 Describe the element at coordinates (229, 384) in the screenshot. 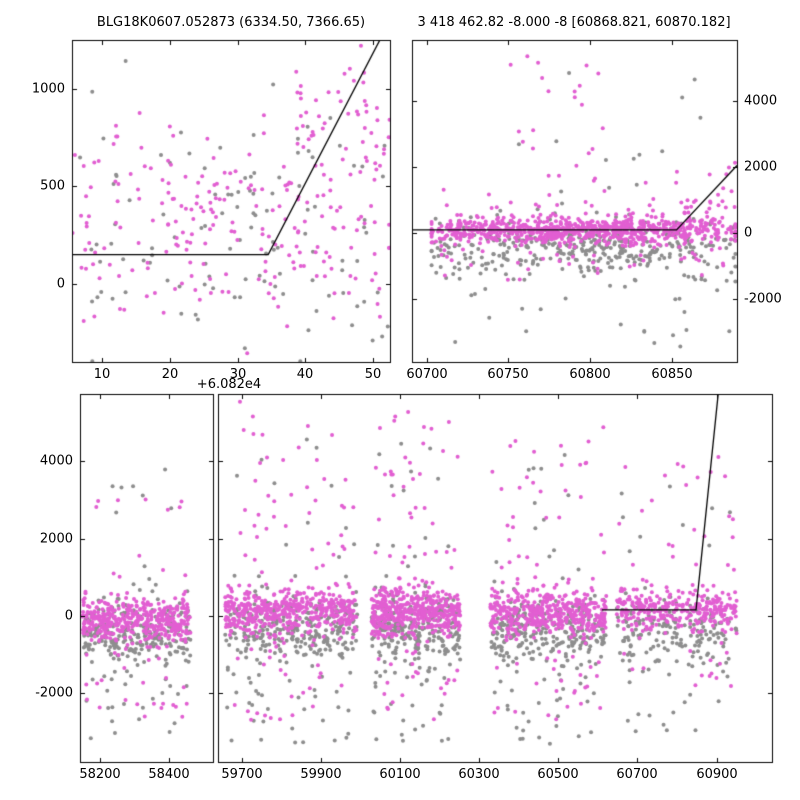

I see `x-axis-offset-label: +6.082e4` at that location.